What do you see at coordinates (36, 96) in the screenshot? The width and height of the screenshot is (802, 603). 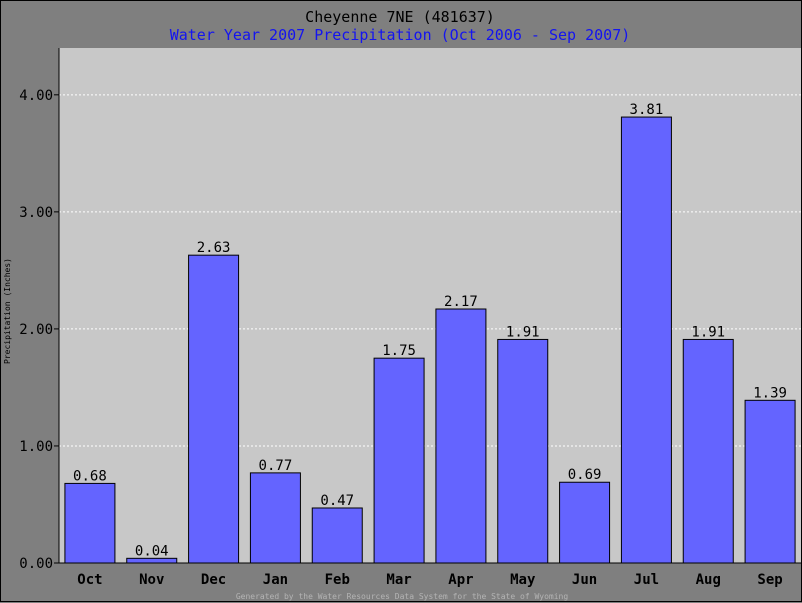 I see `y-tick-label: 4.00` at bounding box center [36, 96].